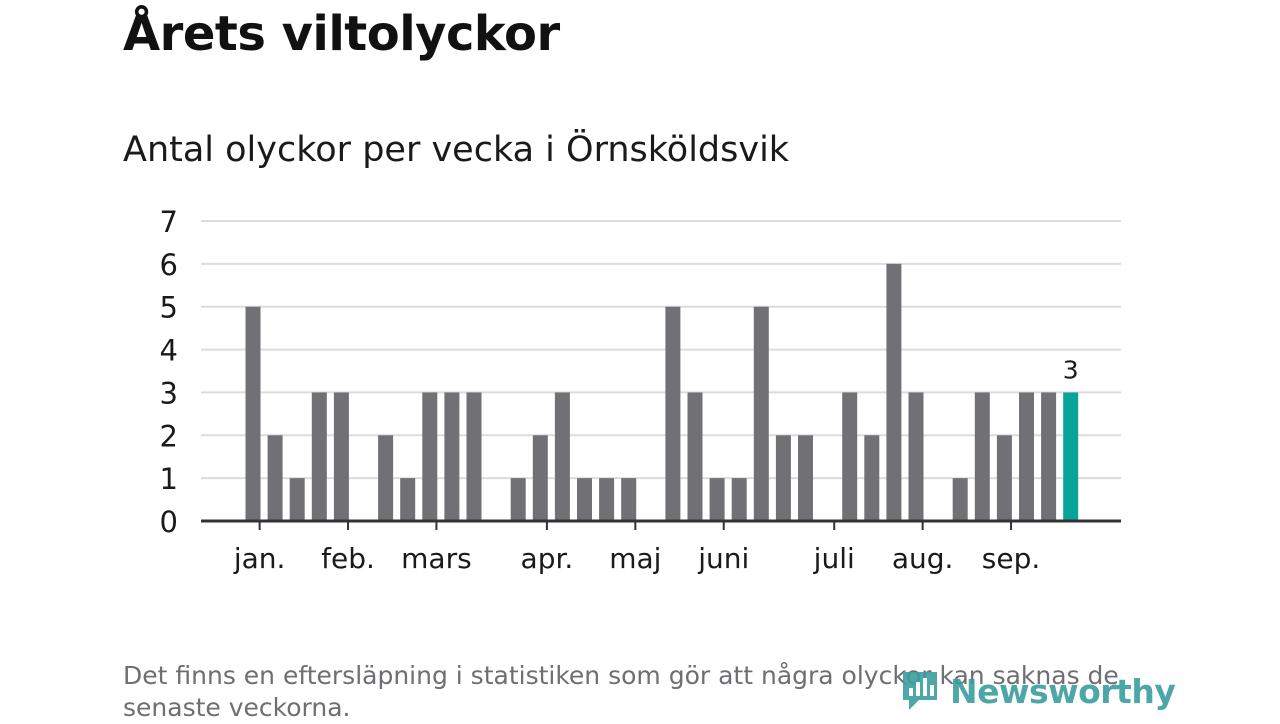 Image resolution: width=1280 pixels, height=724 pixels. I want to click on x-tick-label: maj, so click(635, 558).